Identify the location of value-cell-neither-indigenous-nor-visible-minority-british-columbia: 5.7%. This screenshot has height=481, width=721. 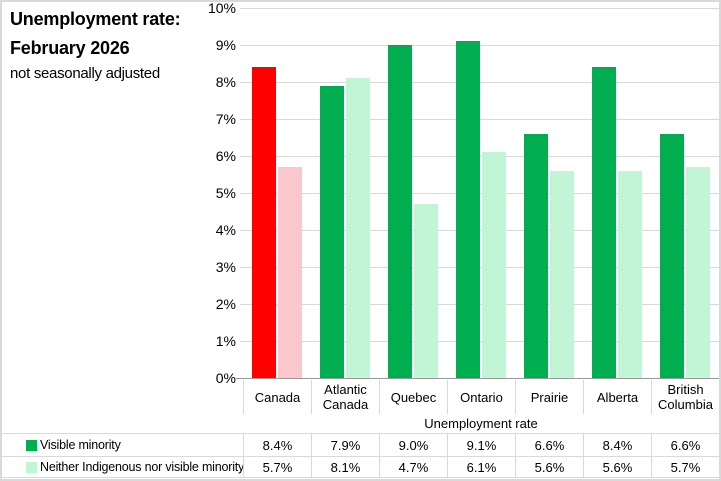
(685, 467).